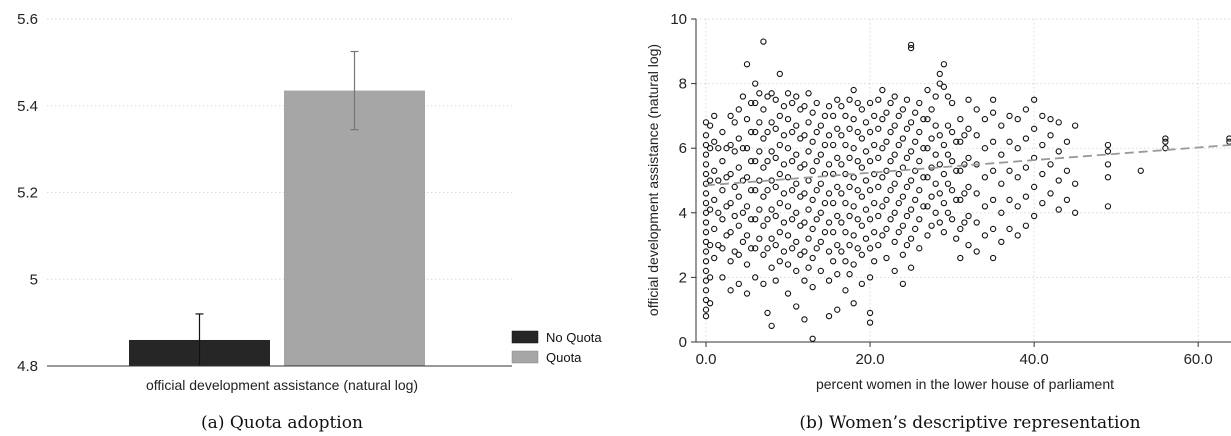  What do you see at coordinates (1198, 359) in the screenshot?
I see `scatter-x-tick-label: 60.0` at bounding box center [1198, 359].